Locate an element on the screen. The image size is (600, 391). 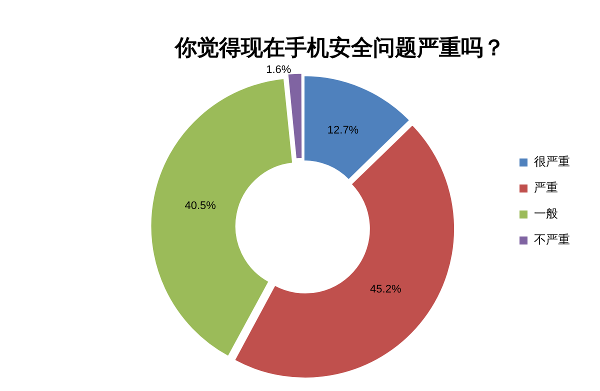
data-label: 12.7% is located at coordinates (343, 130).